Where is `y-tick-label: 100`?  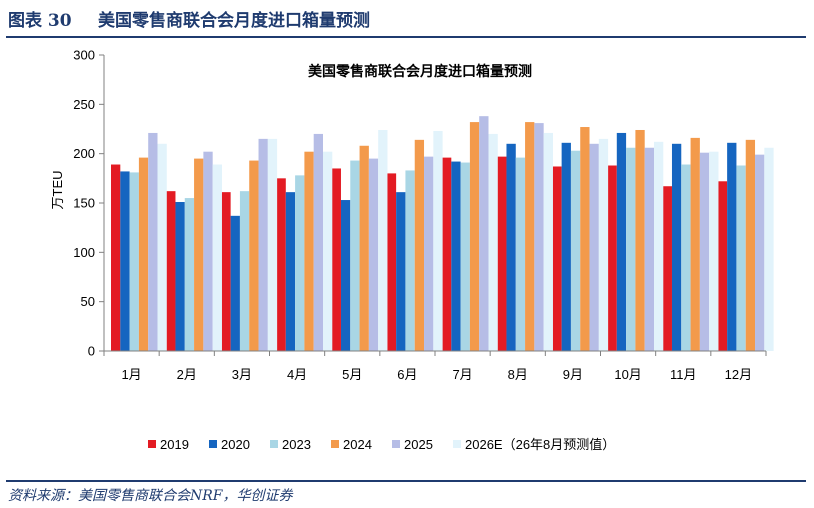
y-tick-label: 100 is located at coordinates (84, 252).